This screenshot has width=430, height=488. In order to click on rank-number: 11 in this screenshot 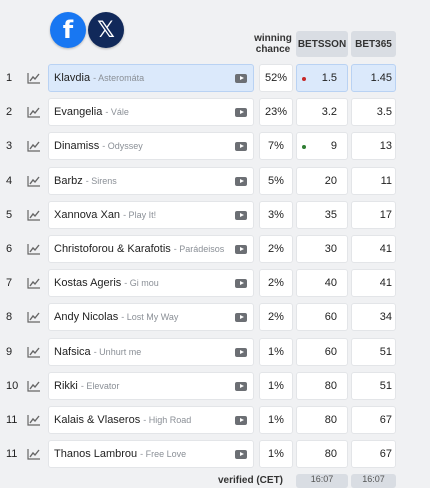, I will do `click(12, 454)`.